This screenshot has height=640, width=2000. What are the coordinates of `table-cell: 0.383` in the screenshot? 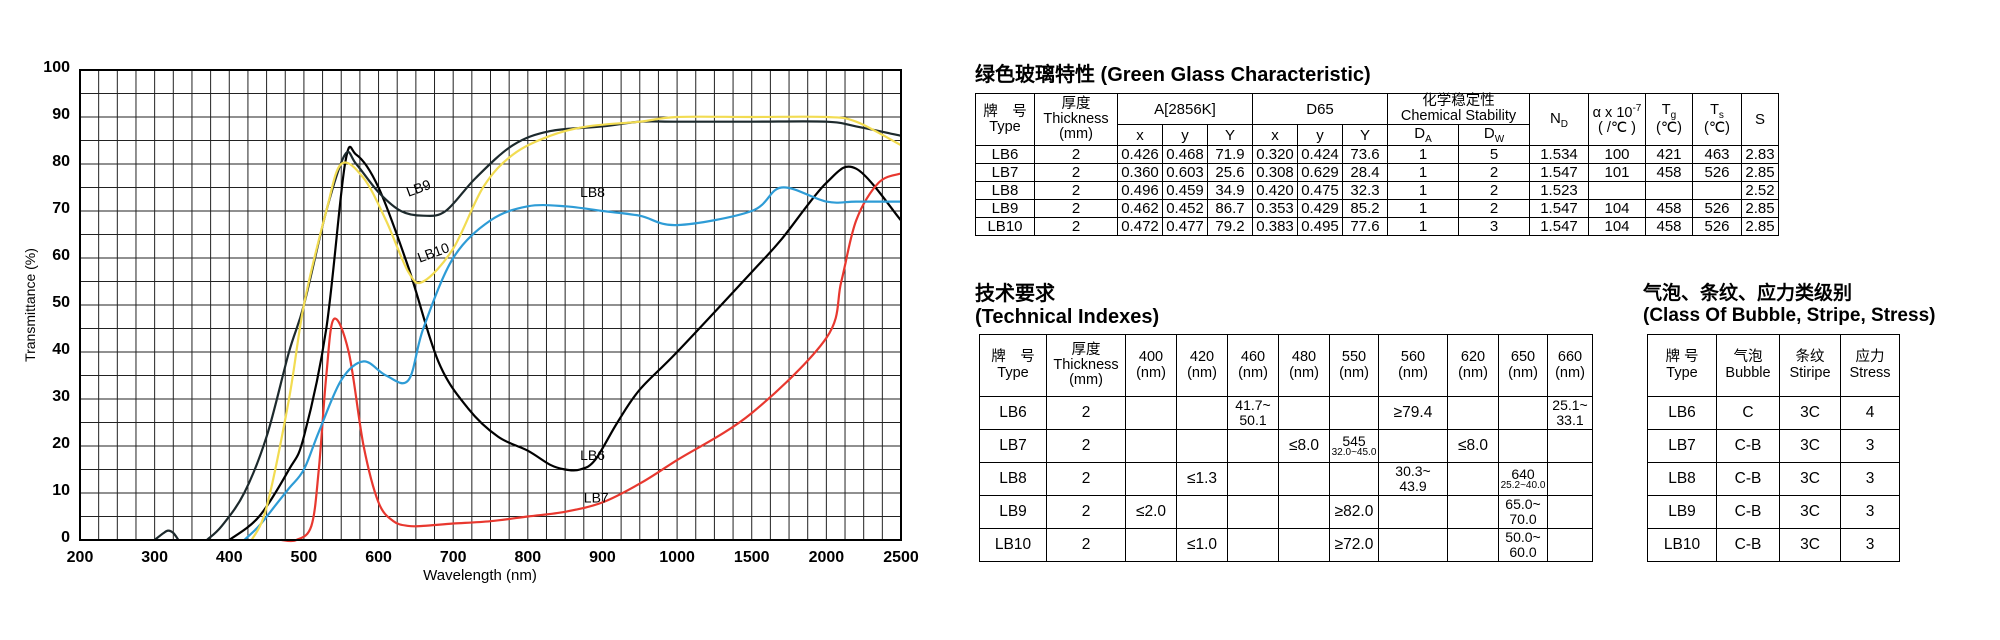 It's located at (1275, 227).